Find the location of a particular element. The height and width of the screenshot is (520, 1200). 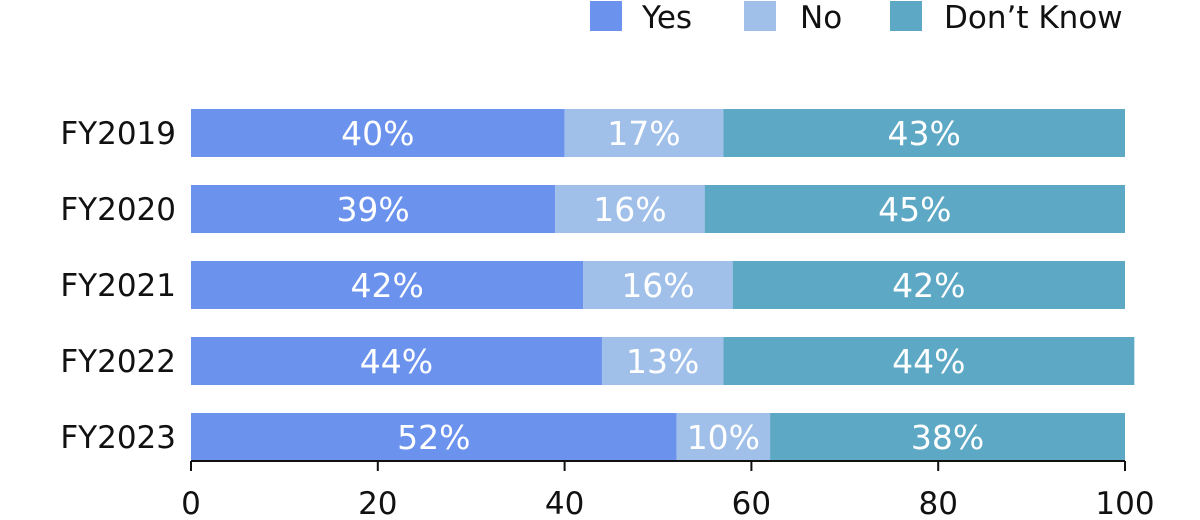

data-label: 52% is located at coordinates (433, 437).